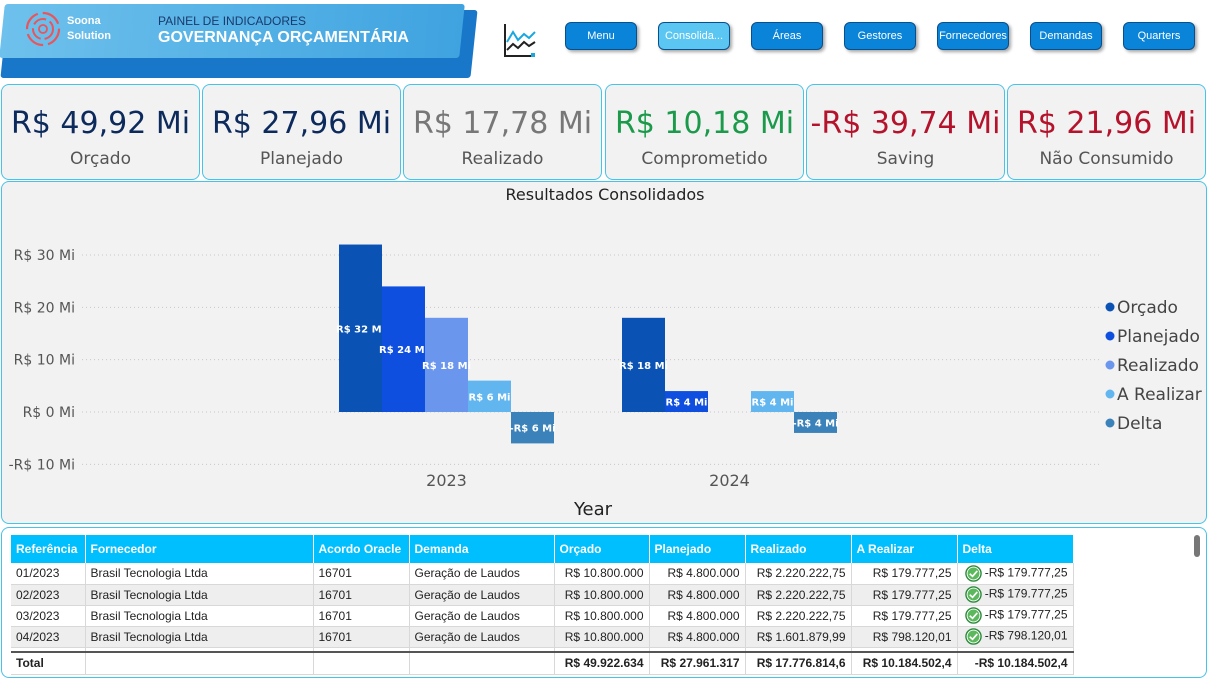 The width and height of the screenshot is (1208, 680). What do you see at coordinates (199, 663) in the screenshot?
I see `total-cell` at bounding box center [199, 663].